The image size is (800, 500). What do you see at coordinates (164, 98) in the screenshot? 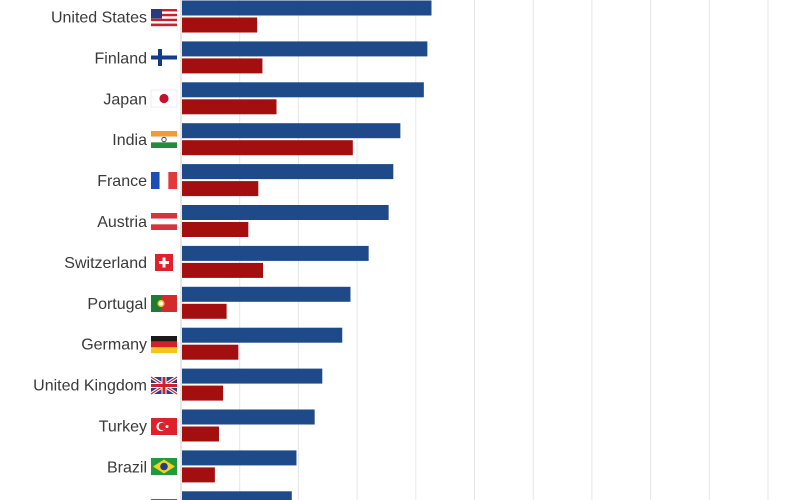
I see `japan-flag-icon` at bounding box center [164, 98].